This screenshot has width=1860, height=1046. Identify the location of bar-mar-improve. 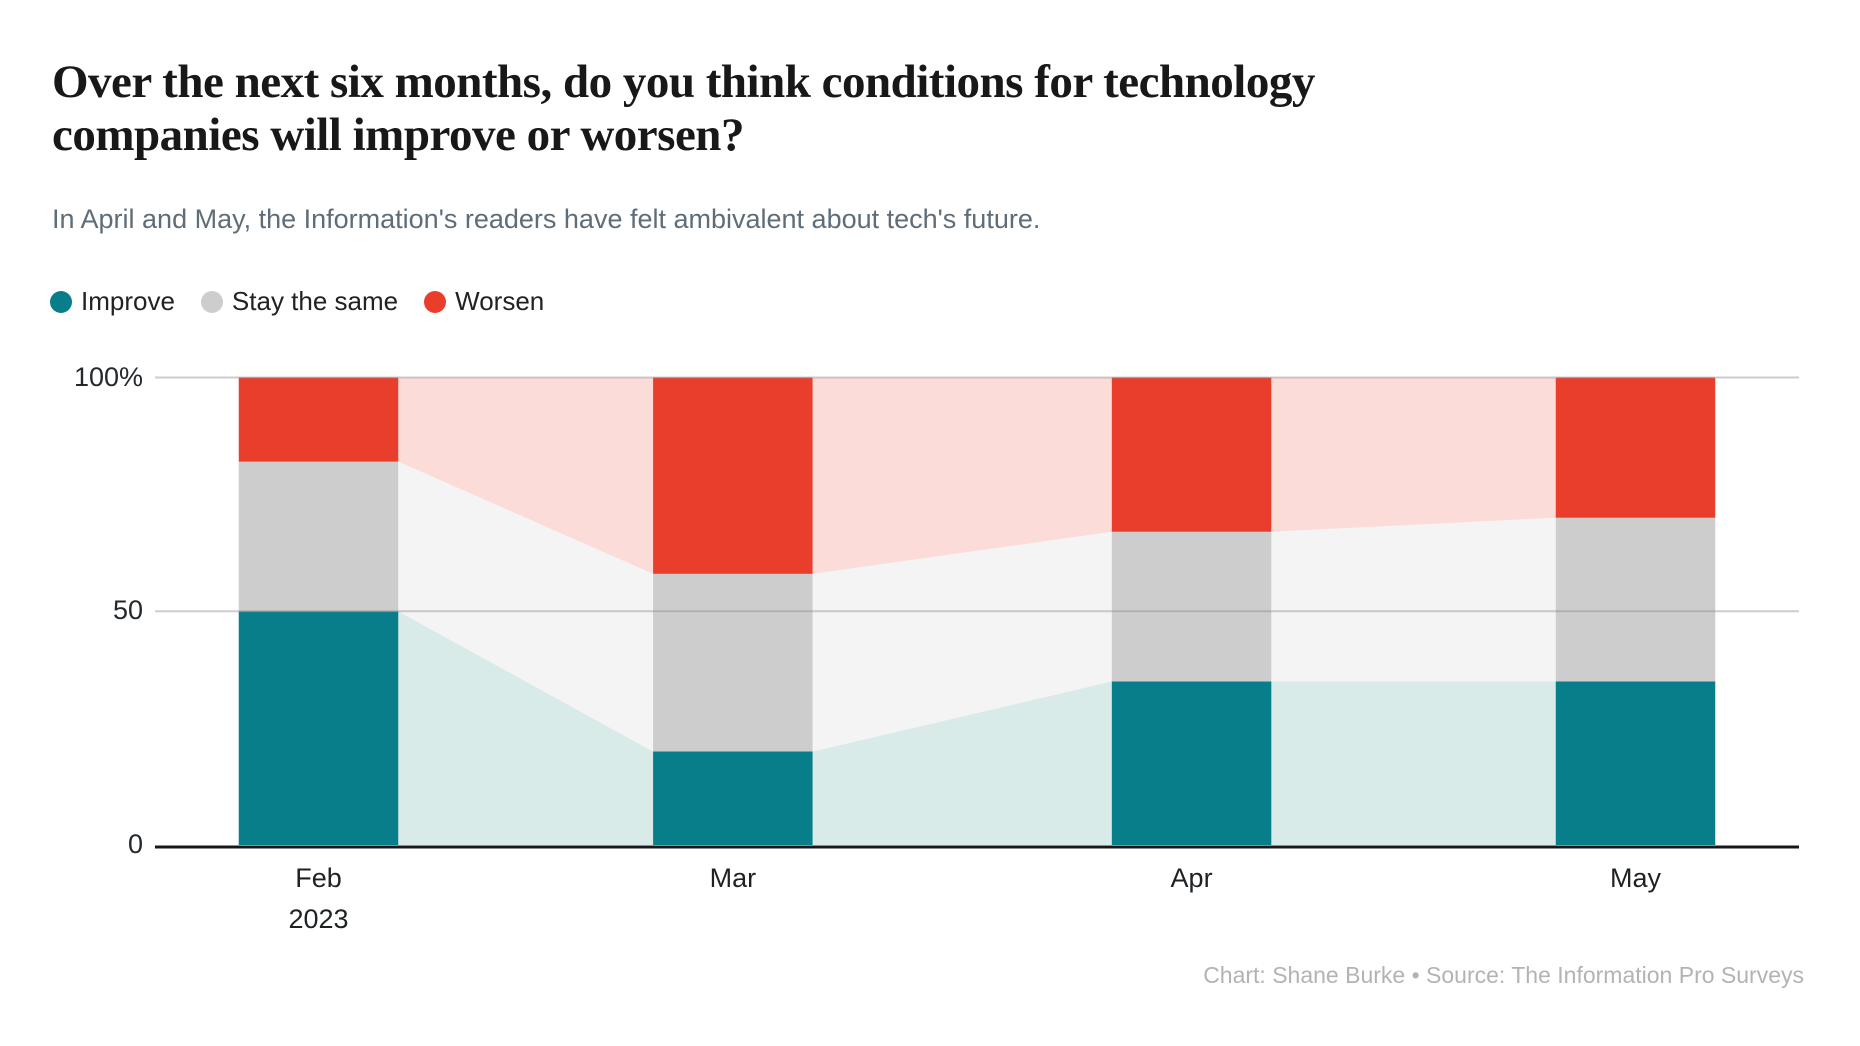
(733, 798).